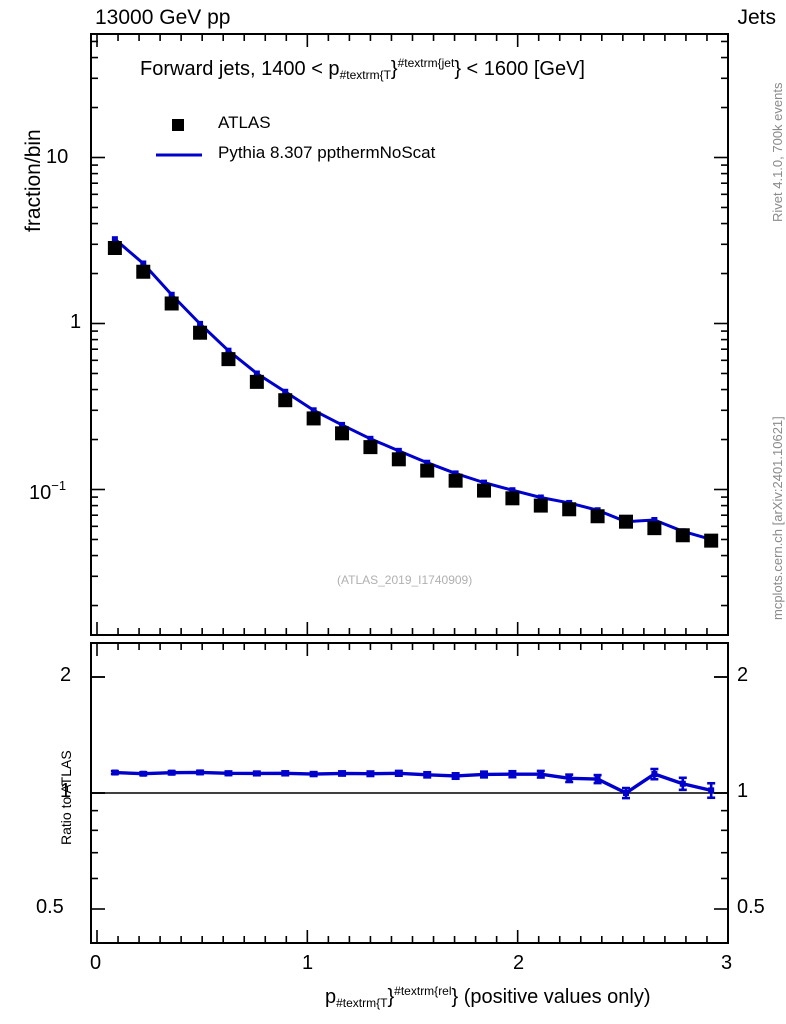  Describe the element at coordinates (178, 125) in the screenshot. I see `legend-marker-square-icon` at that location.